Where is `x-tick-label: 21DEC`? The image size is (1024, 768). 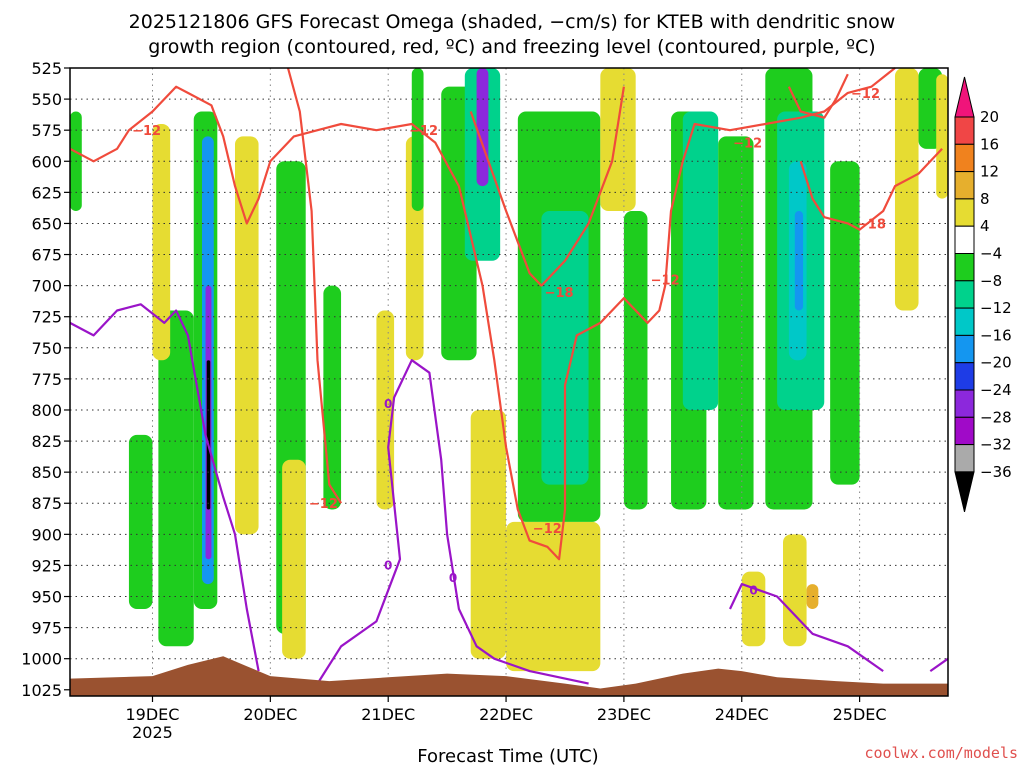
x-tick-label: 21DEC is located at coordinates (388, 714).